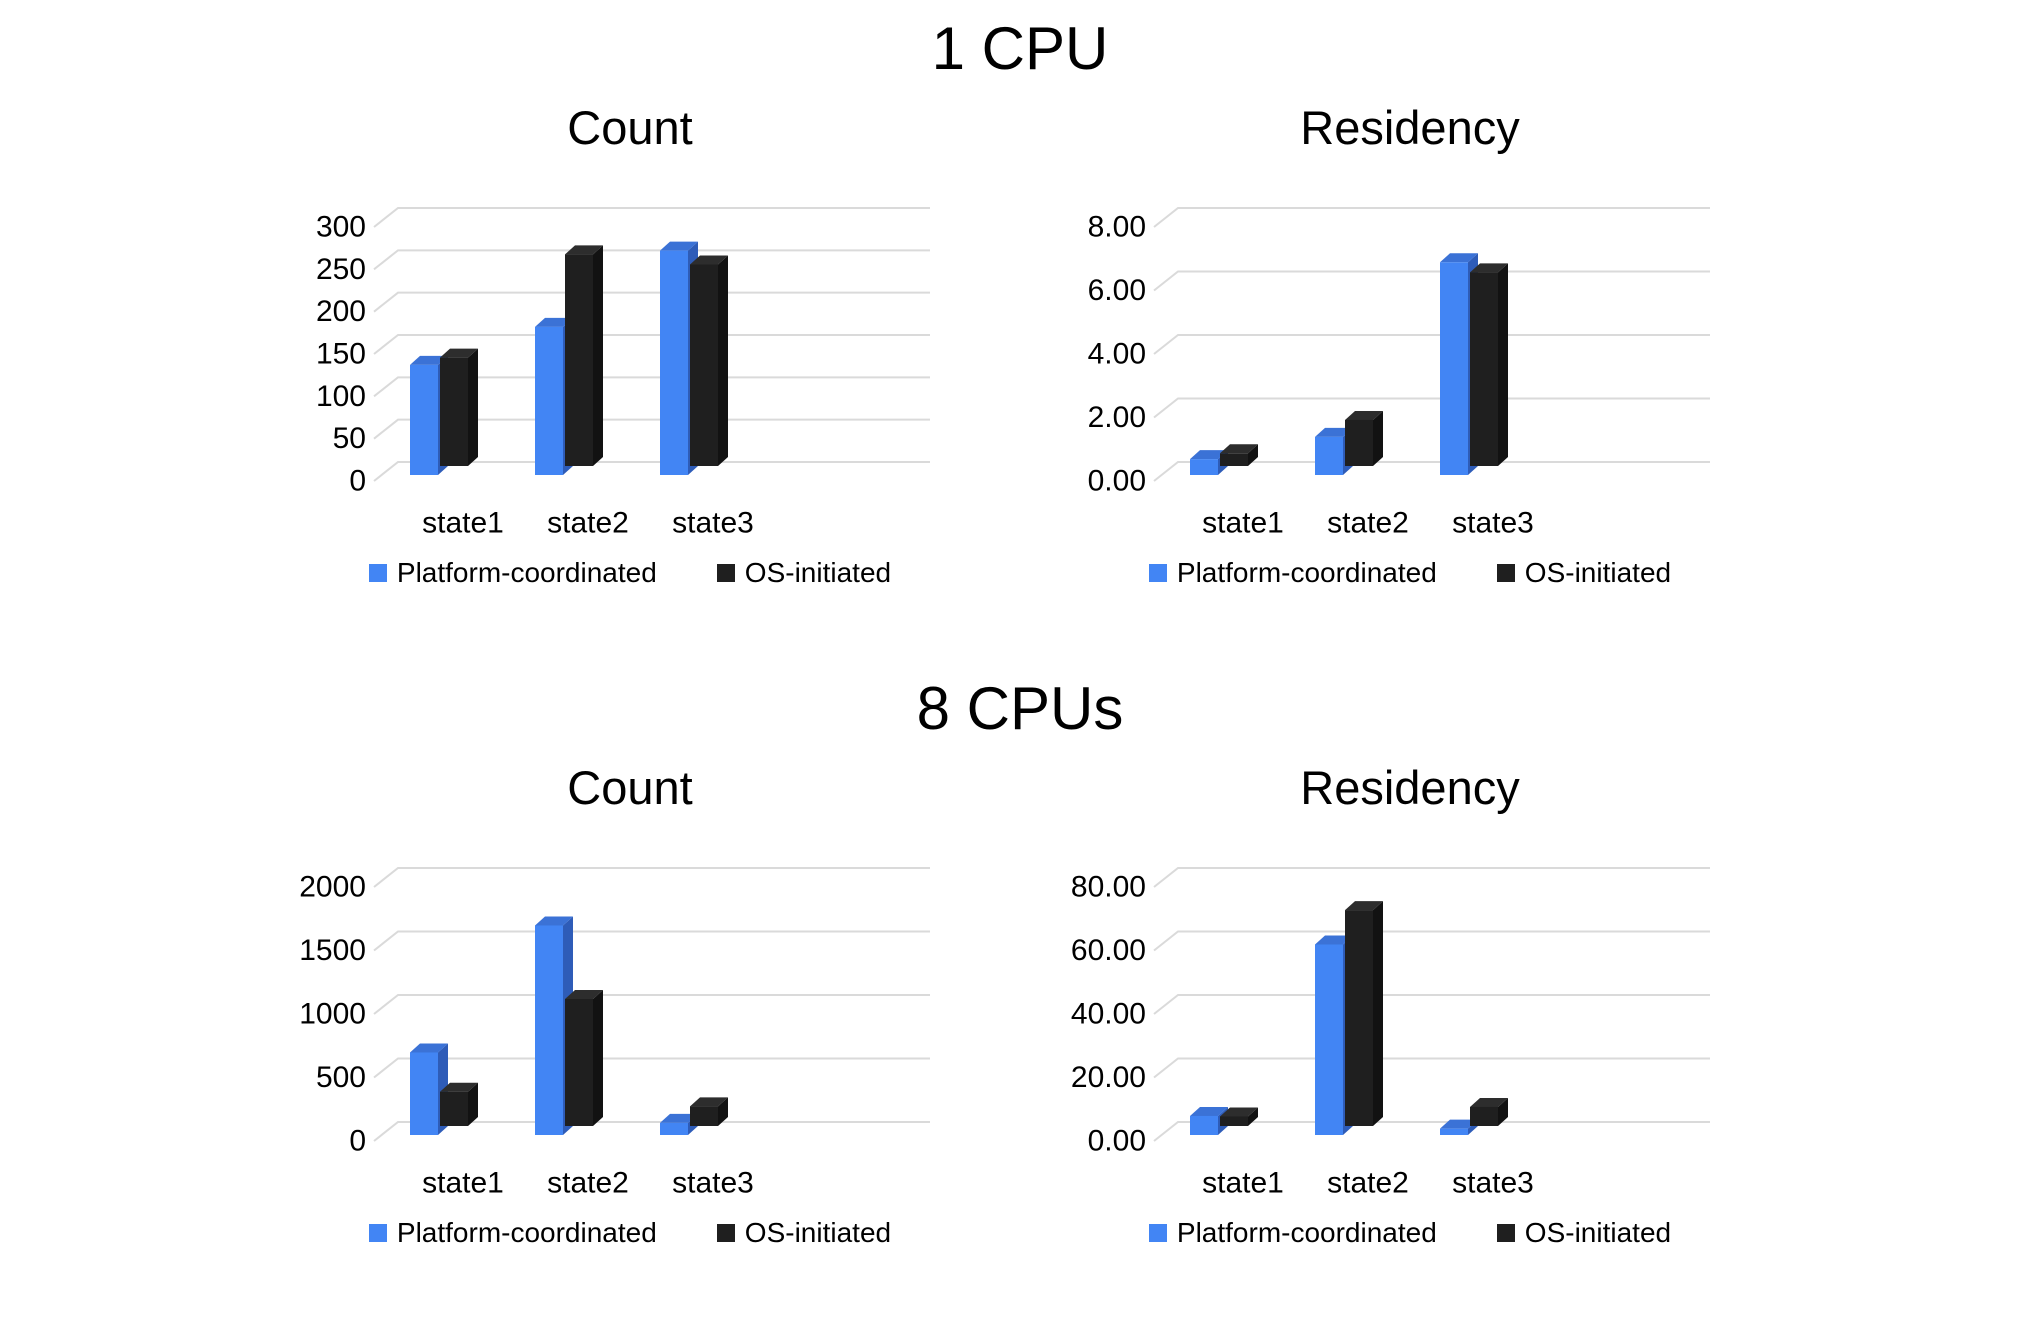  What do you see at coordinates (1117, 227) in the screenshot?
I see `y-tick-label: 8.00` at bounding box center [1117, 227].